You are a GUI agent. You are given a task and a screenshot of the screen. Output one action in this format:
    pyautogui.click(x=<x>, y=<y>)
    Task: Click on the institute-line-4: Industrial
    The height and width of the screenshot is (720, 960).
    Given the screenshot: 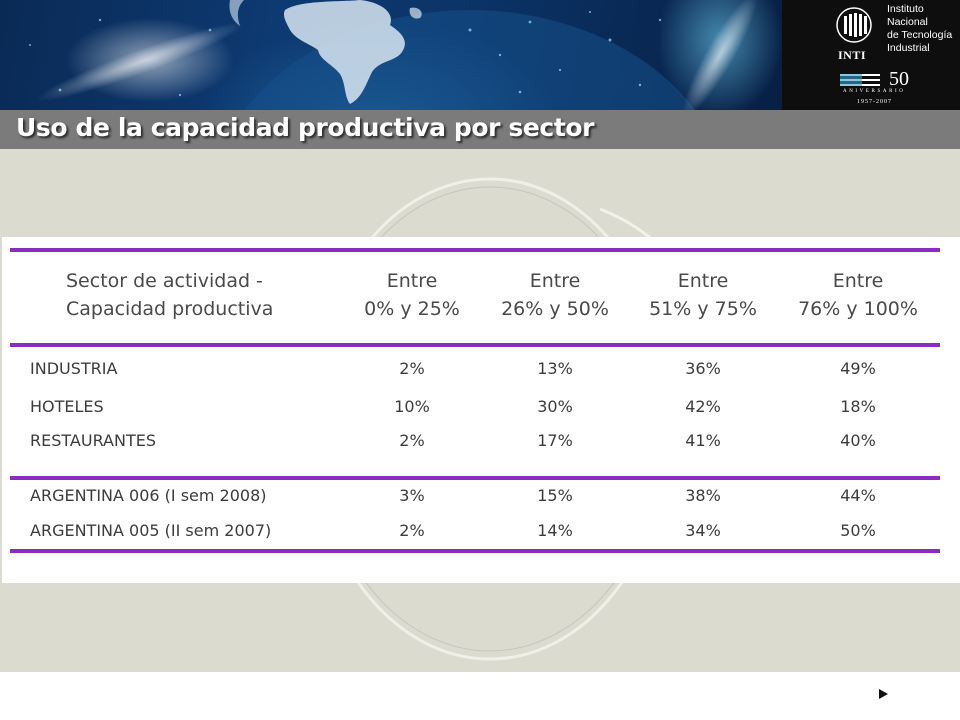 What is the action you would take?
    pyautogui.click(x=908, y=48)
    